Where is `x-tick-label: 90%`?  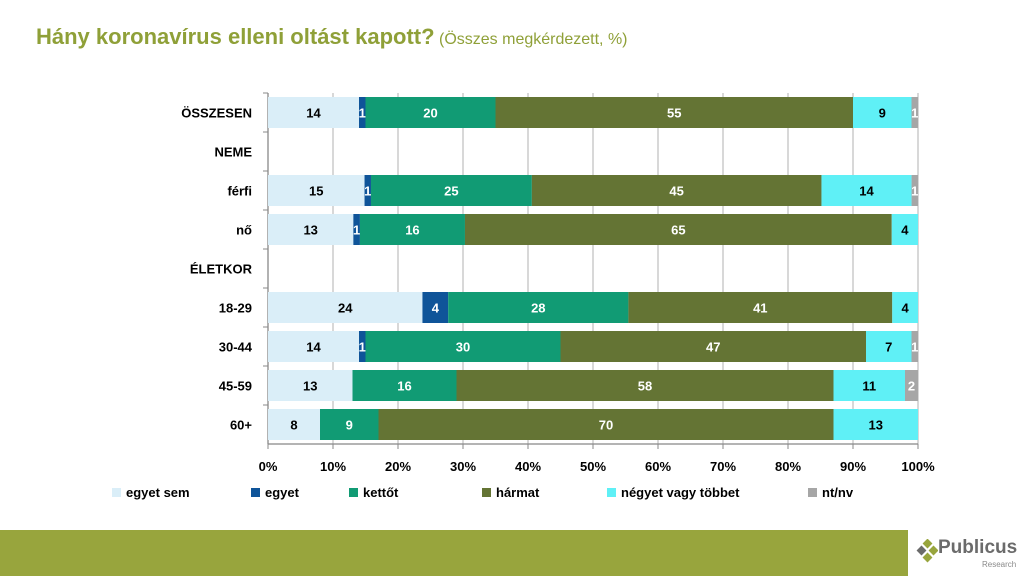
x-tick-label: 90% is located at coordinates (853, 466).